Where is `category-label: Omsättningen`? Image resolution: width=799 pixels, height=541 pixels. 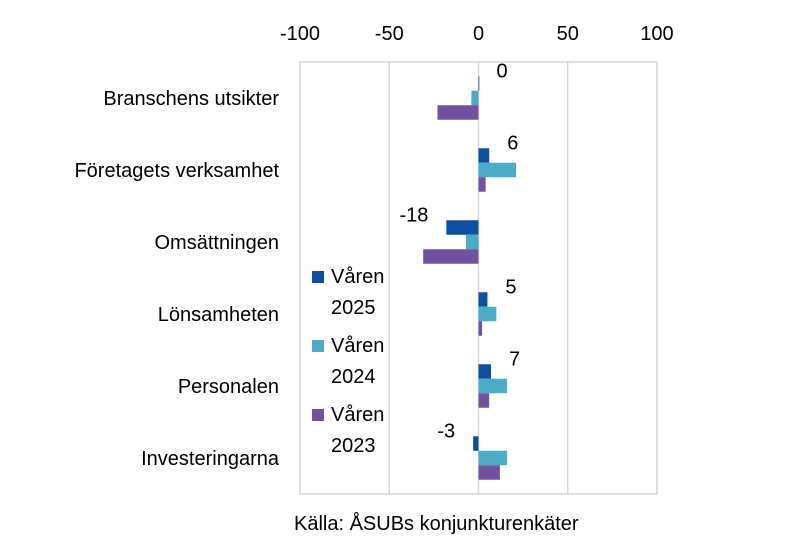 category-label: Omsättningen is located at coordinates (216, 243).